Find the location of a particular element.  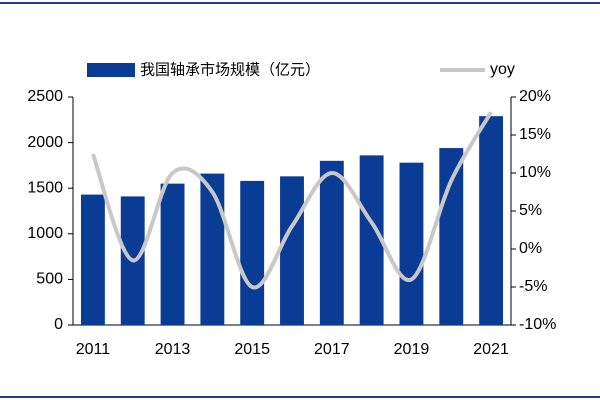

y-tick-label: 1000 is located at coordinates (45, 233).